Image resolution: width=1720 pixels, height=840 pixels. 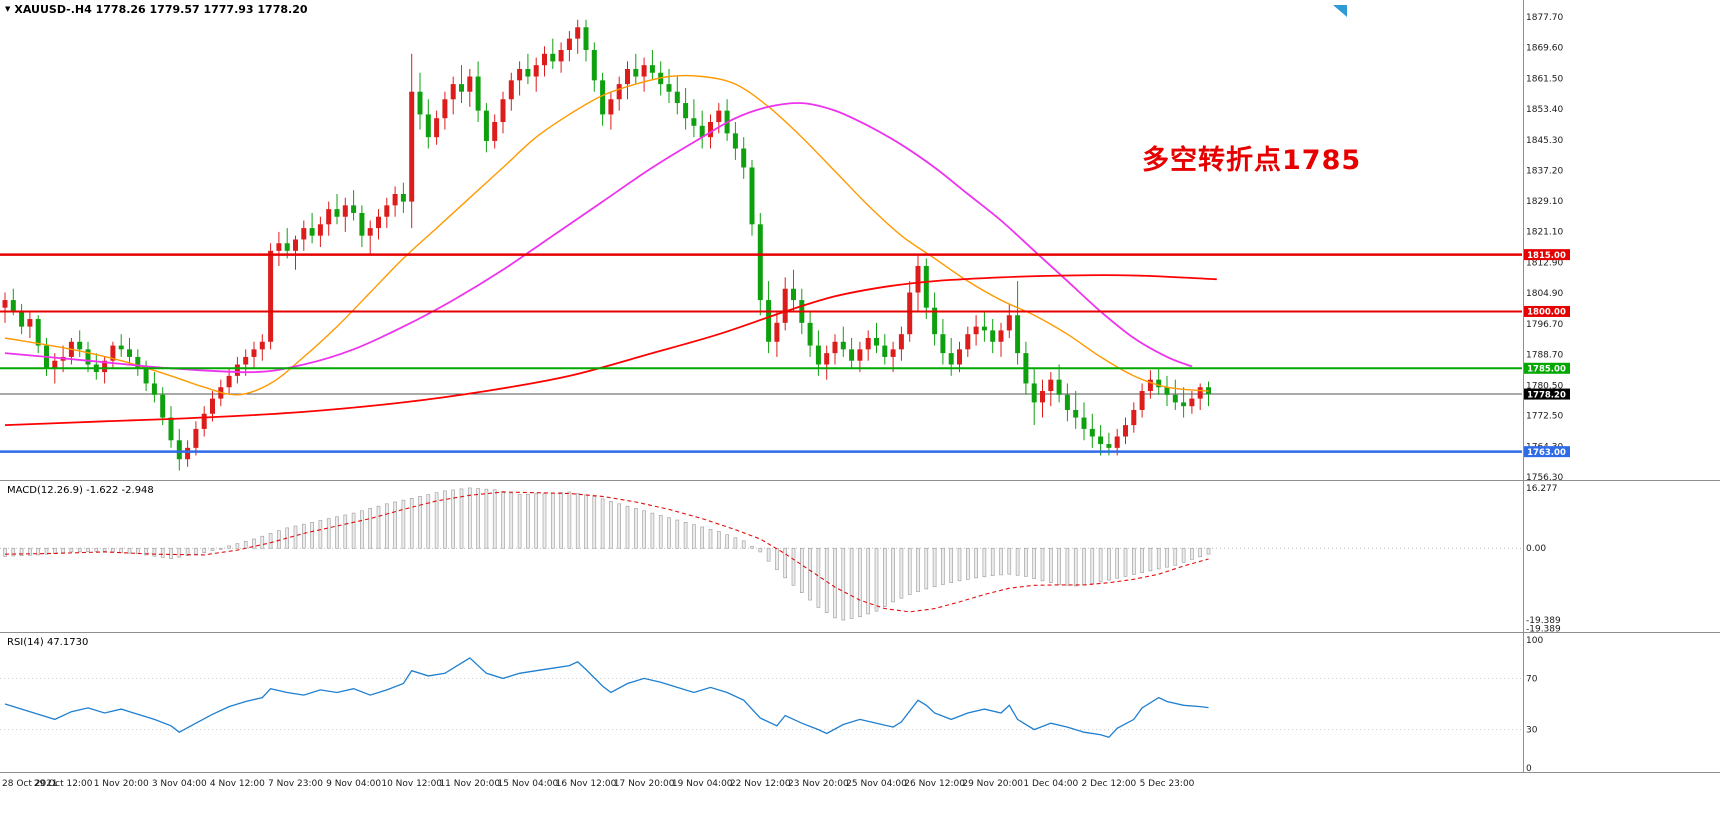 I want to click on time-axis-label: 1 Nov 20:00, so click(x=121, y=784).